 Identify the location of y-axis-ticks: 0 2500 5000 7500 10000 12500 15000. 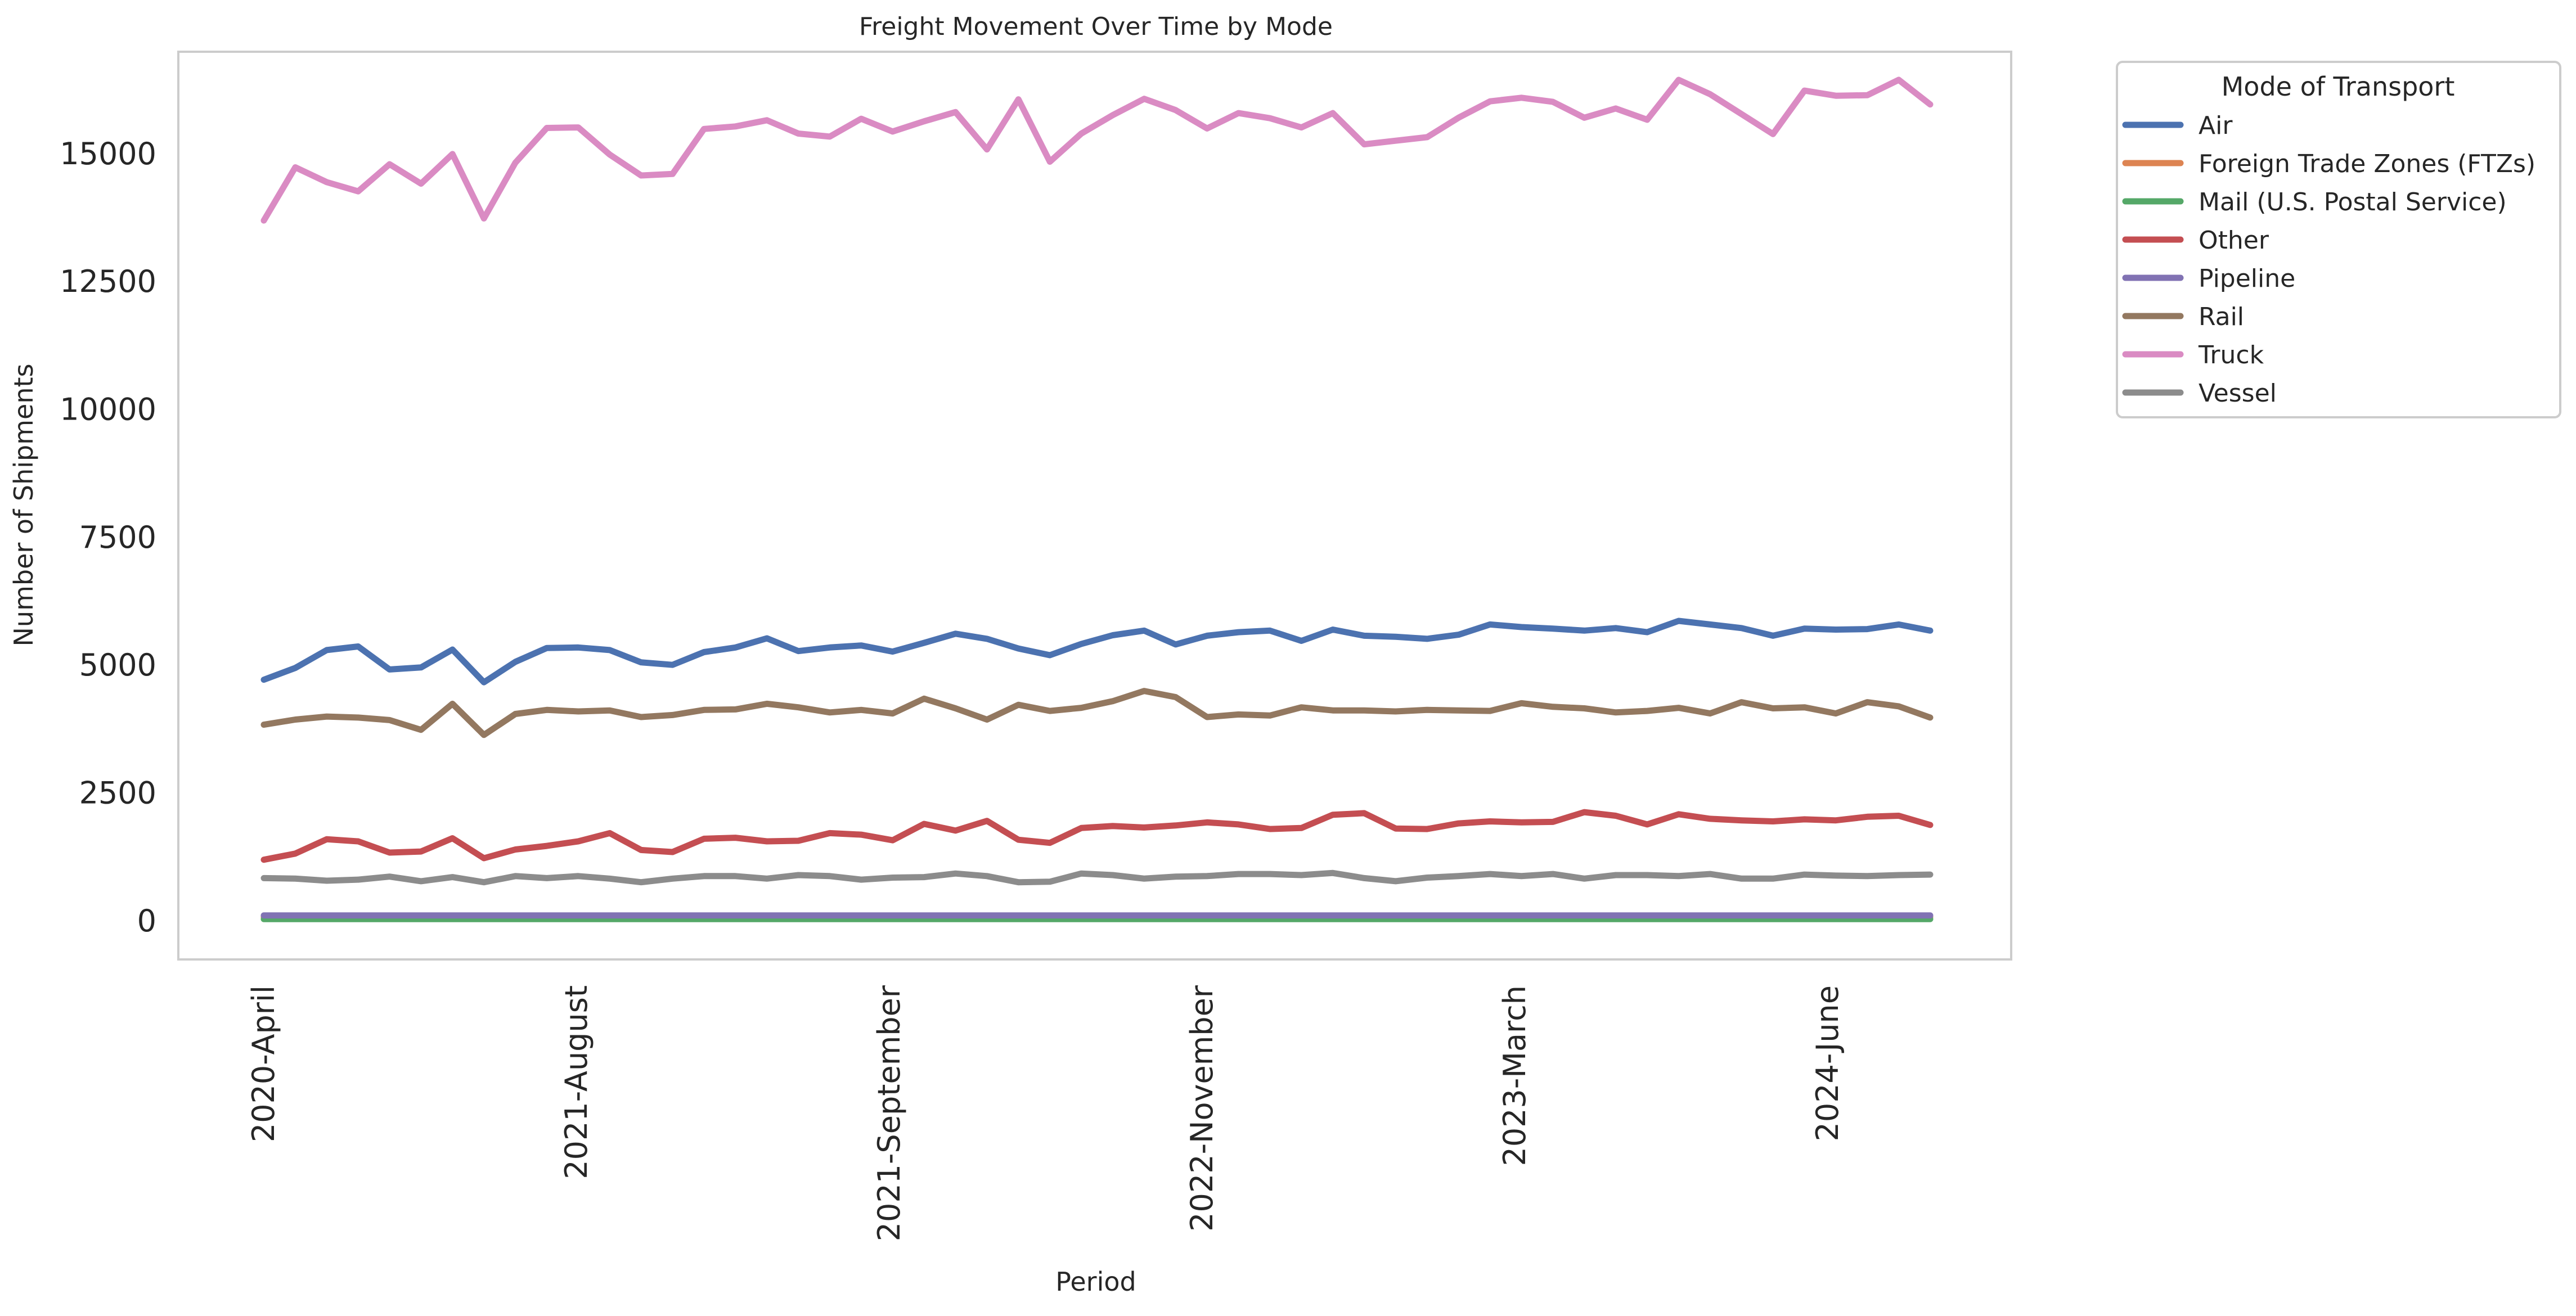
(108, 537).